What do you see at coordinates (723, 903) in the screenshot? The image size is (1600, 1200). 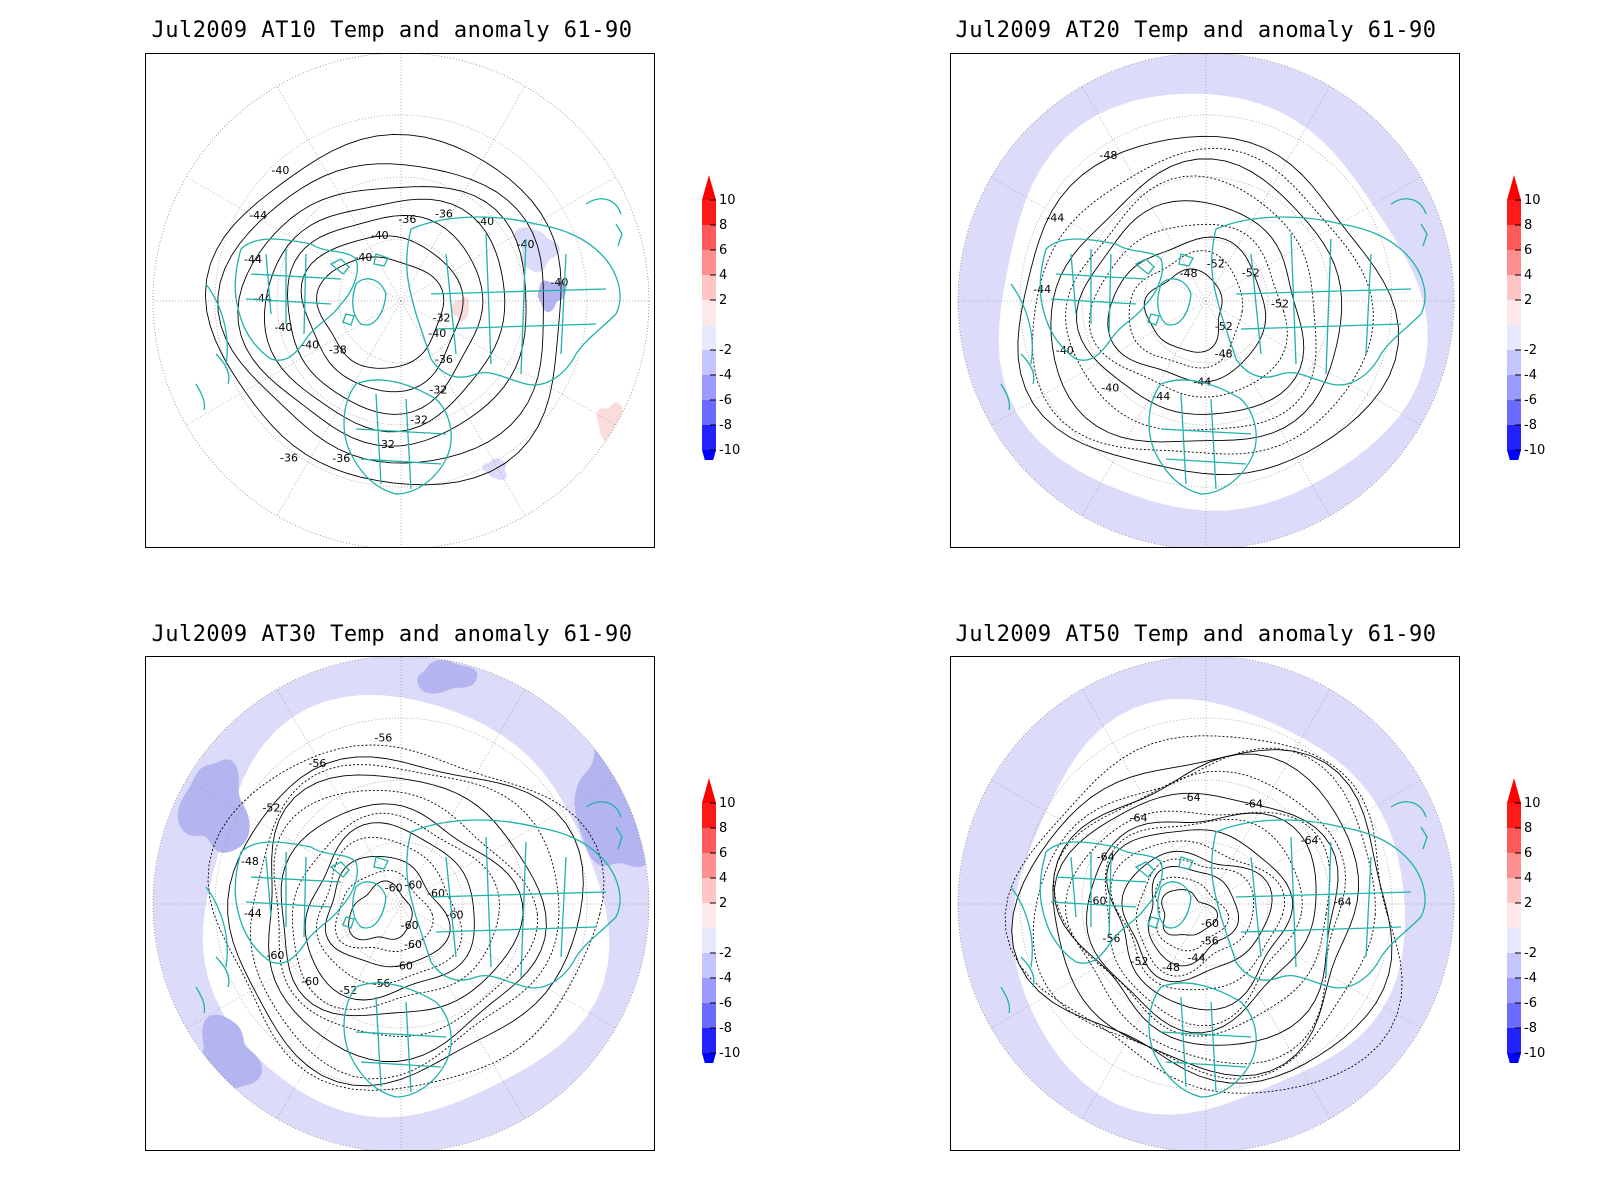 I see `colorbar-tick-label: 2` at bounding box center [723, 903].